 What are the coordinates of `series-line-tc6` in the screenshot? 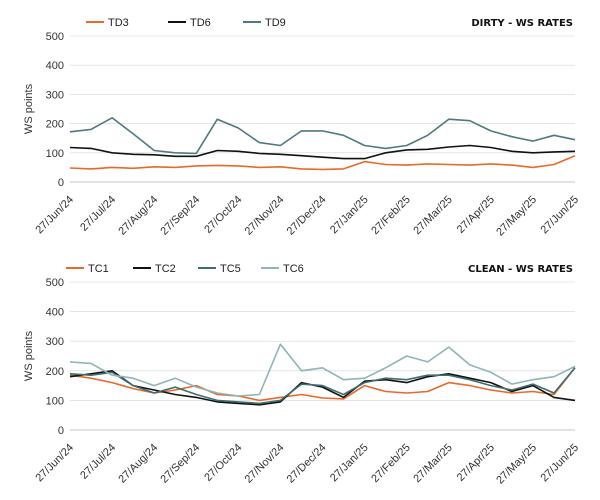 It's located at (322, 370).